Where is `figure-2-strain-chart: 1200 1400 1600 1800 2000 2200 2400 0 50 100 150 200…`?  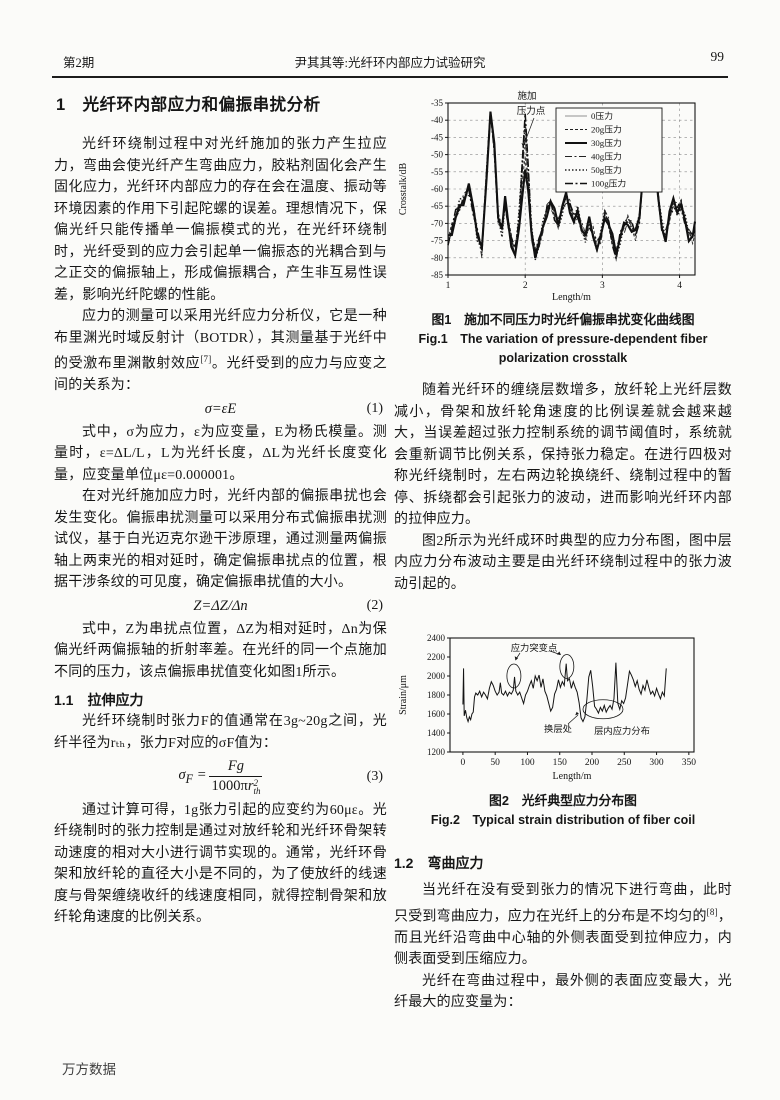
figure-2-strain-chart: 1200 1400 1600 1800 2000 2200 2400 0 50 100 150 200… is located at coordinates (547, 707).